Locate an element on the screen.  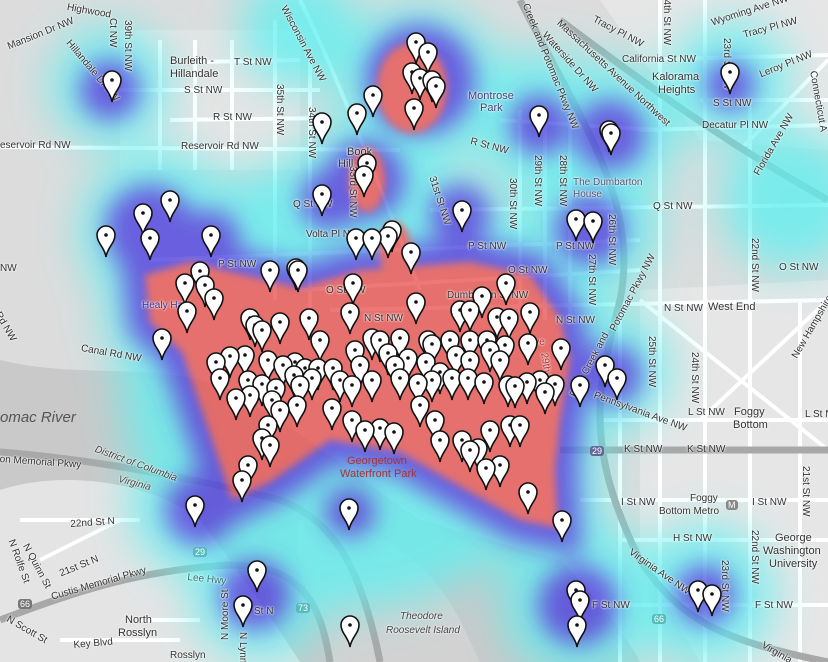
street-label: 24th St NW is located at coordinates (666, 23).